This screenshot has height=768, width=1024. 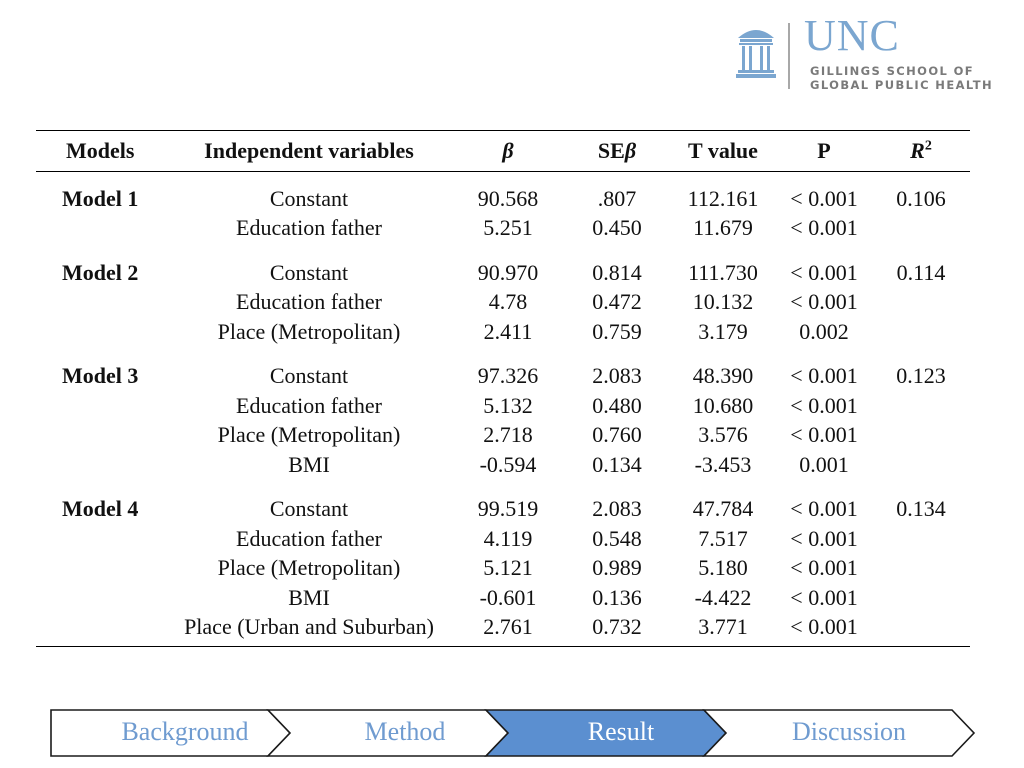 I want to click on t-value-cell: 11.679, so click(x=723, y=228).